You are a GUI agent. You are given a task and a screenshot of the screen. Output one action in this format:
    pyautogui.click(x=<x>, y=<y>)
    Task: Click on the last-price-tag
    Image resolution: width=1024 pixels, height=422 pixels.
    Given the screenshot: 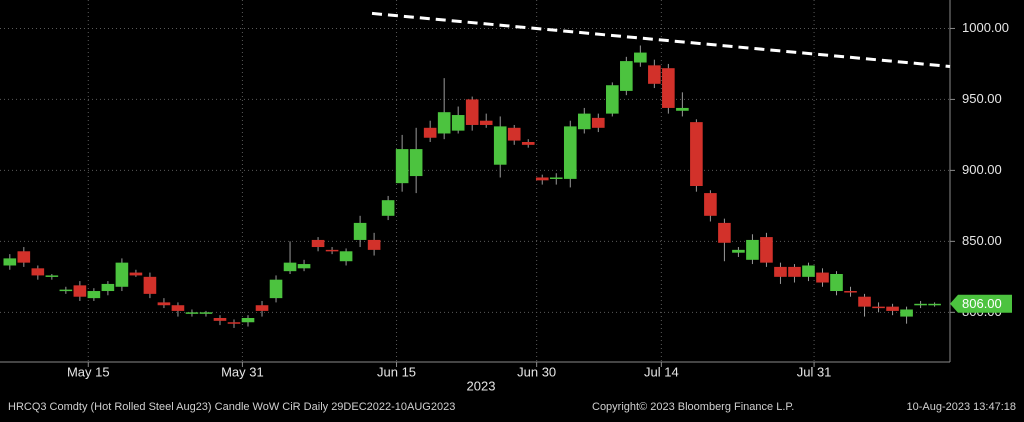 What is the action you would take?
    pyautogui.click(x=981, y=303)
    